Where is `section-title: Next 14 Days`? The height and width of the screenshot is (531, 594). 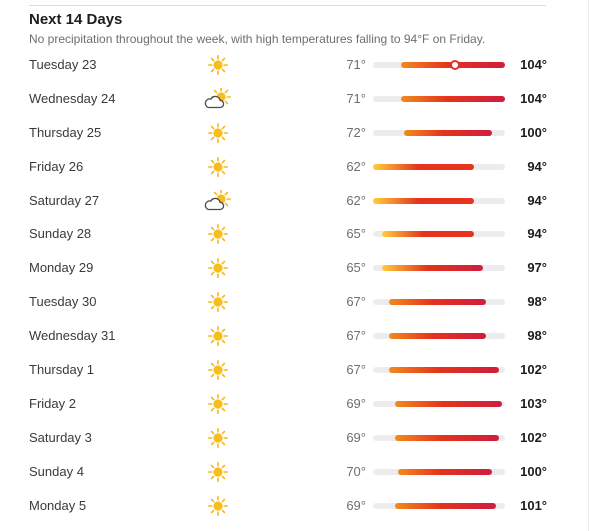 section-title: Next 14 Days is located at coordinates (76, 19).